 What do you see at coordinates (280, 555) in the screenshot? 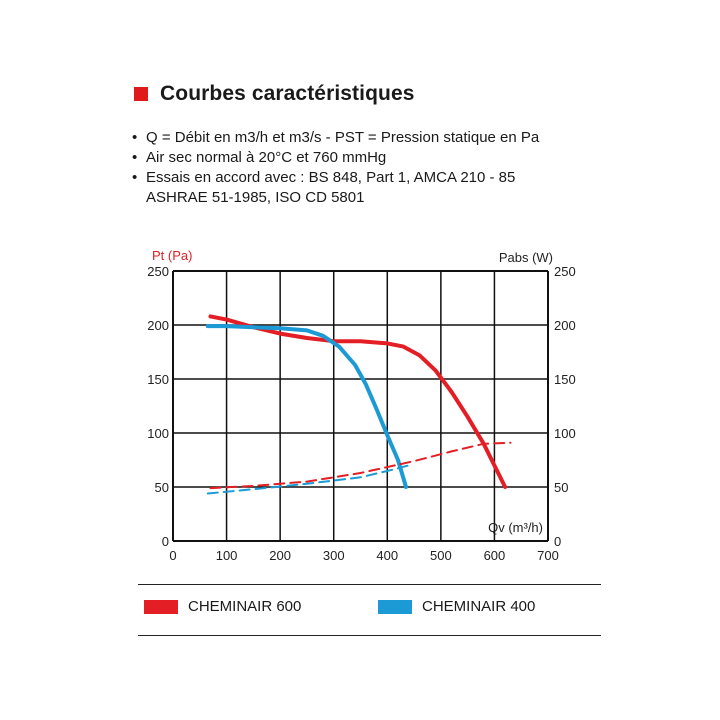
I see `x-tick-label: 200` at bounding box center [280, 555].